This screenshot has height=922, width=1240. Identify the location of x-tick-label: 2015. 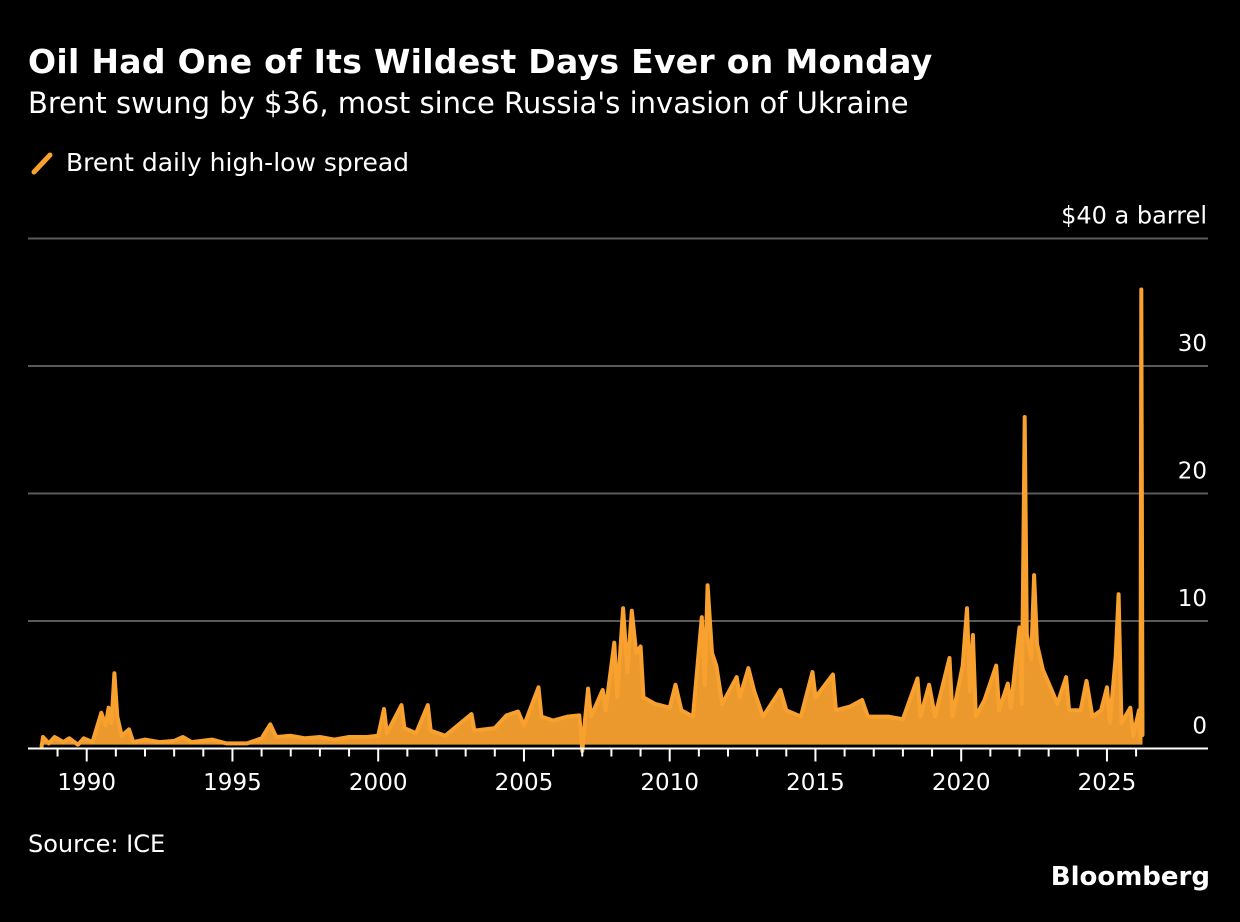
(815, 783).